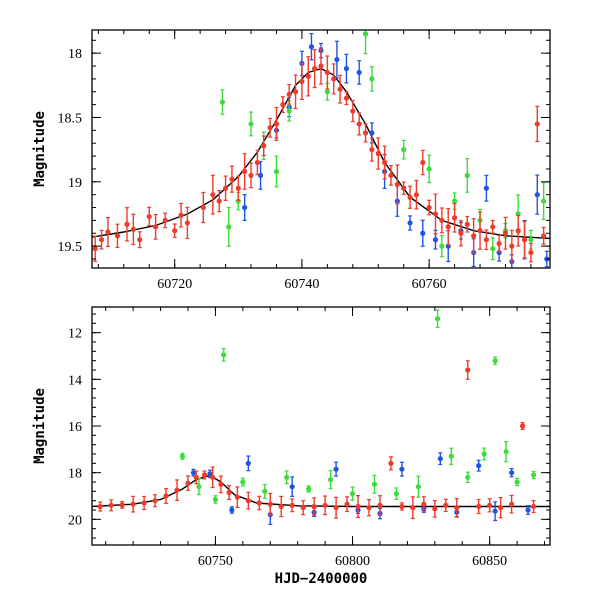  I want to click on x-tick-label: 60750, so click(215, 561).